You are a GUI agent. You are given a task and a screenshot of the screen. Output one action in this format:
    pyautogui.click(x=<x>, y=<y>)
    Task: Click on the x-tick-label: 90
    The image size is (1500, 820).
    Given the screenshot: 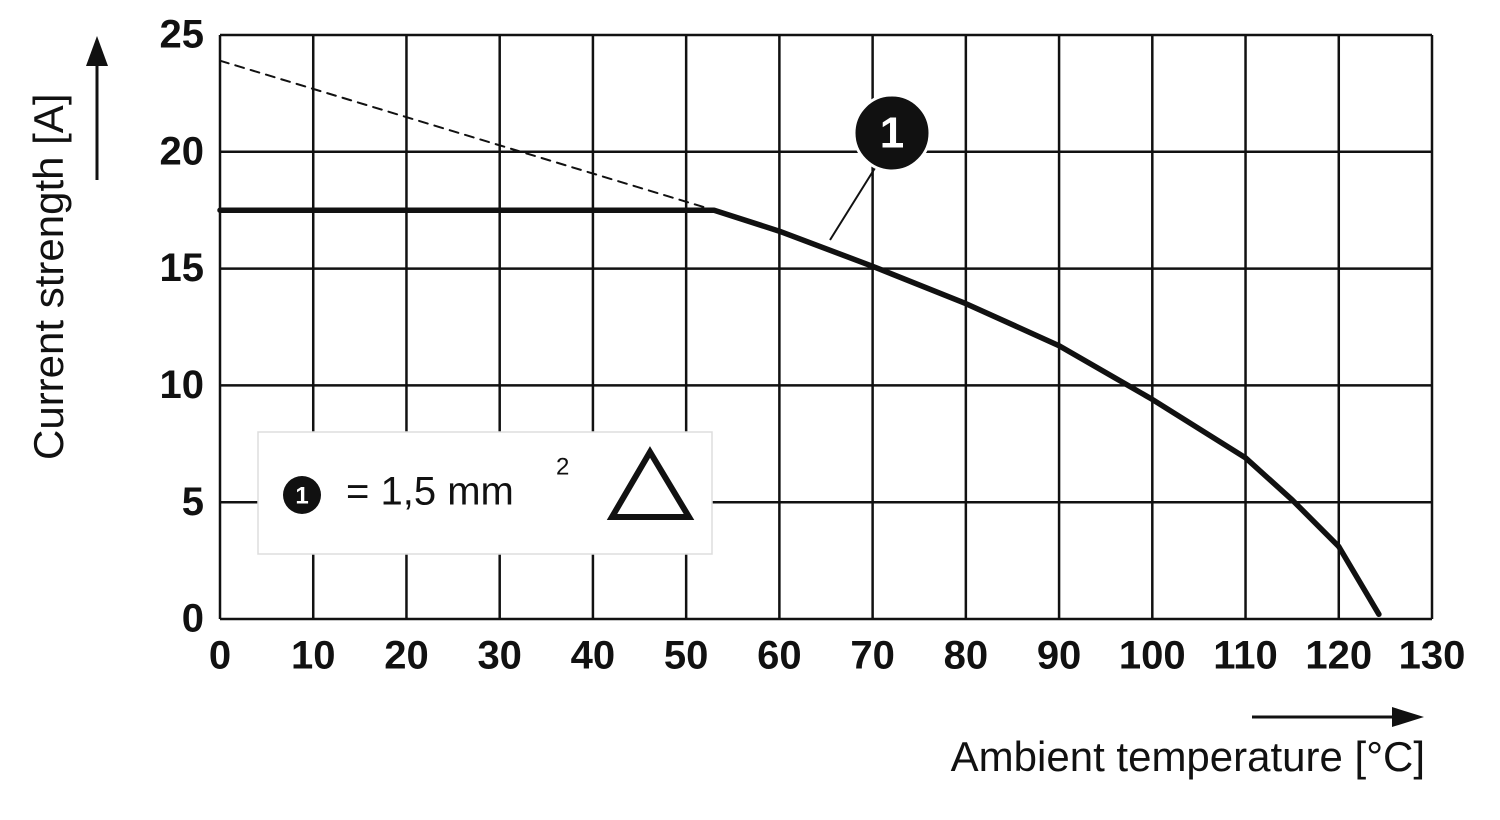 What is the action you would take?
    pyautogui.click(x=1059, y=656)
    